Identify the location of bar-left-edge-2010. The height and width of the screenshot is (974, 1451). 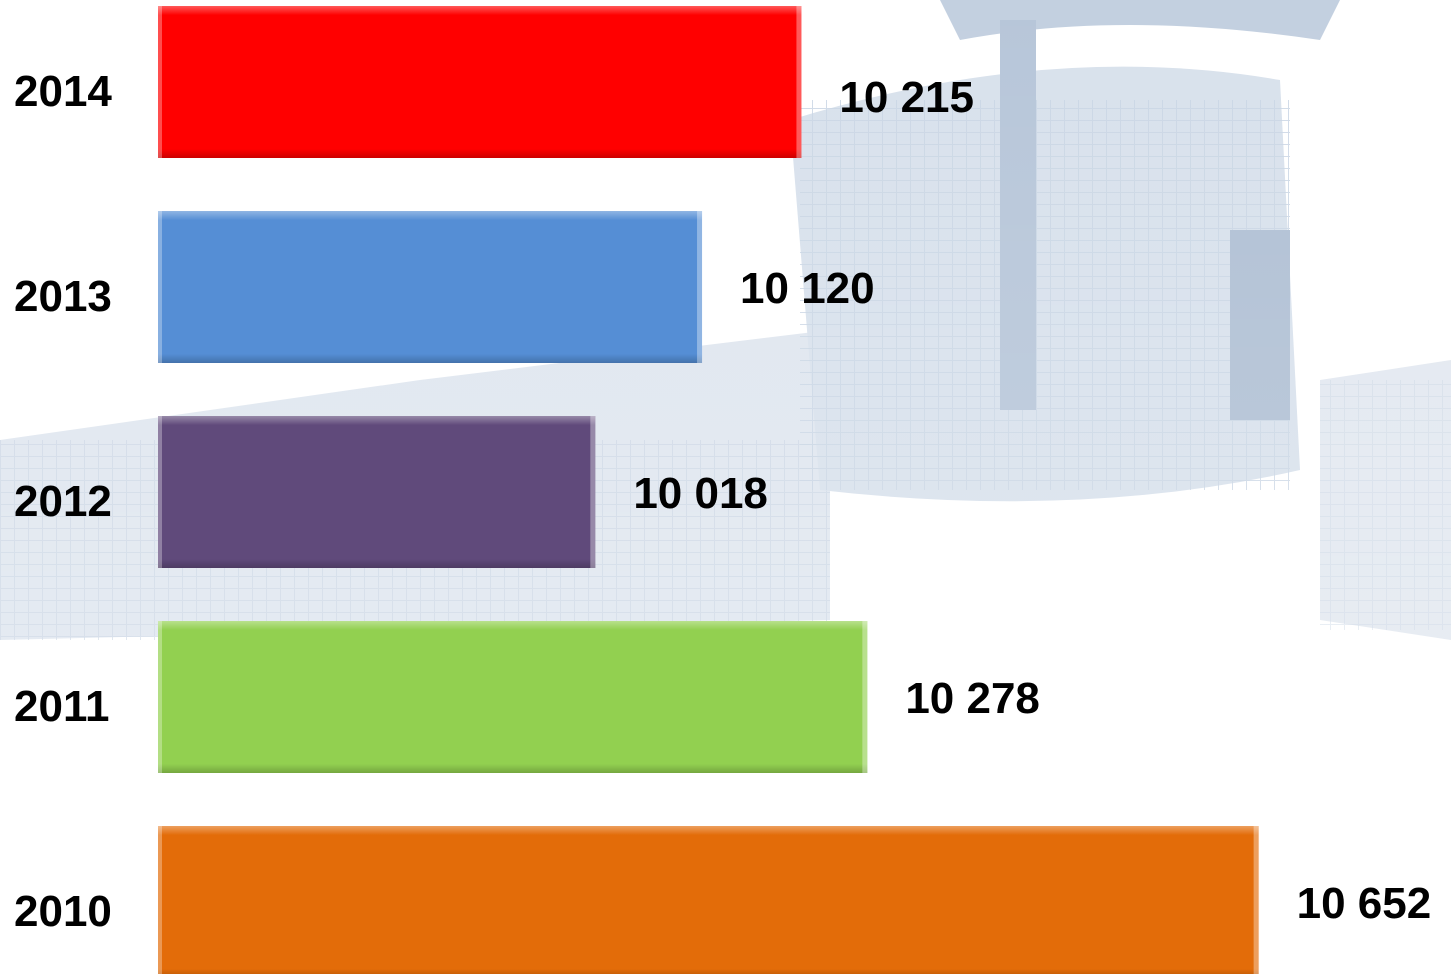
(160, 900).